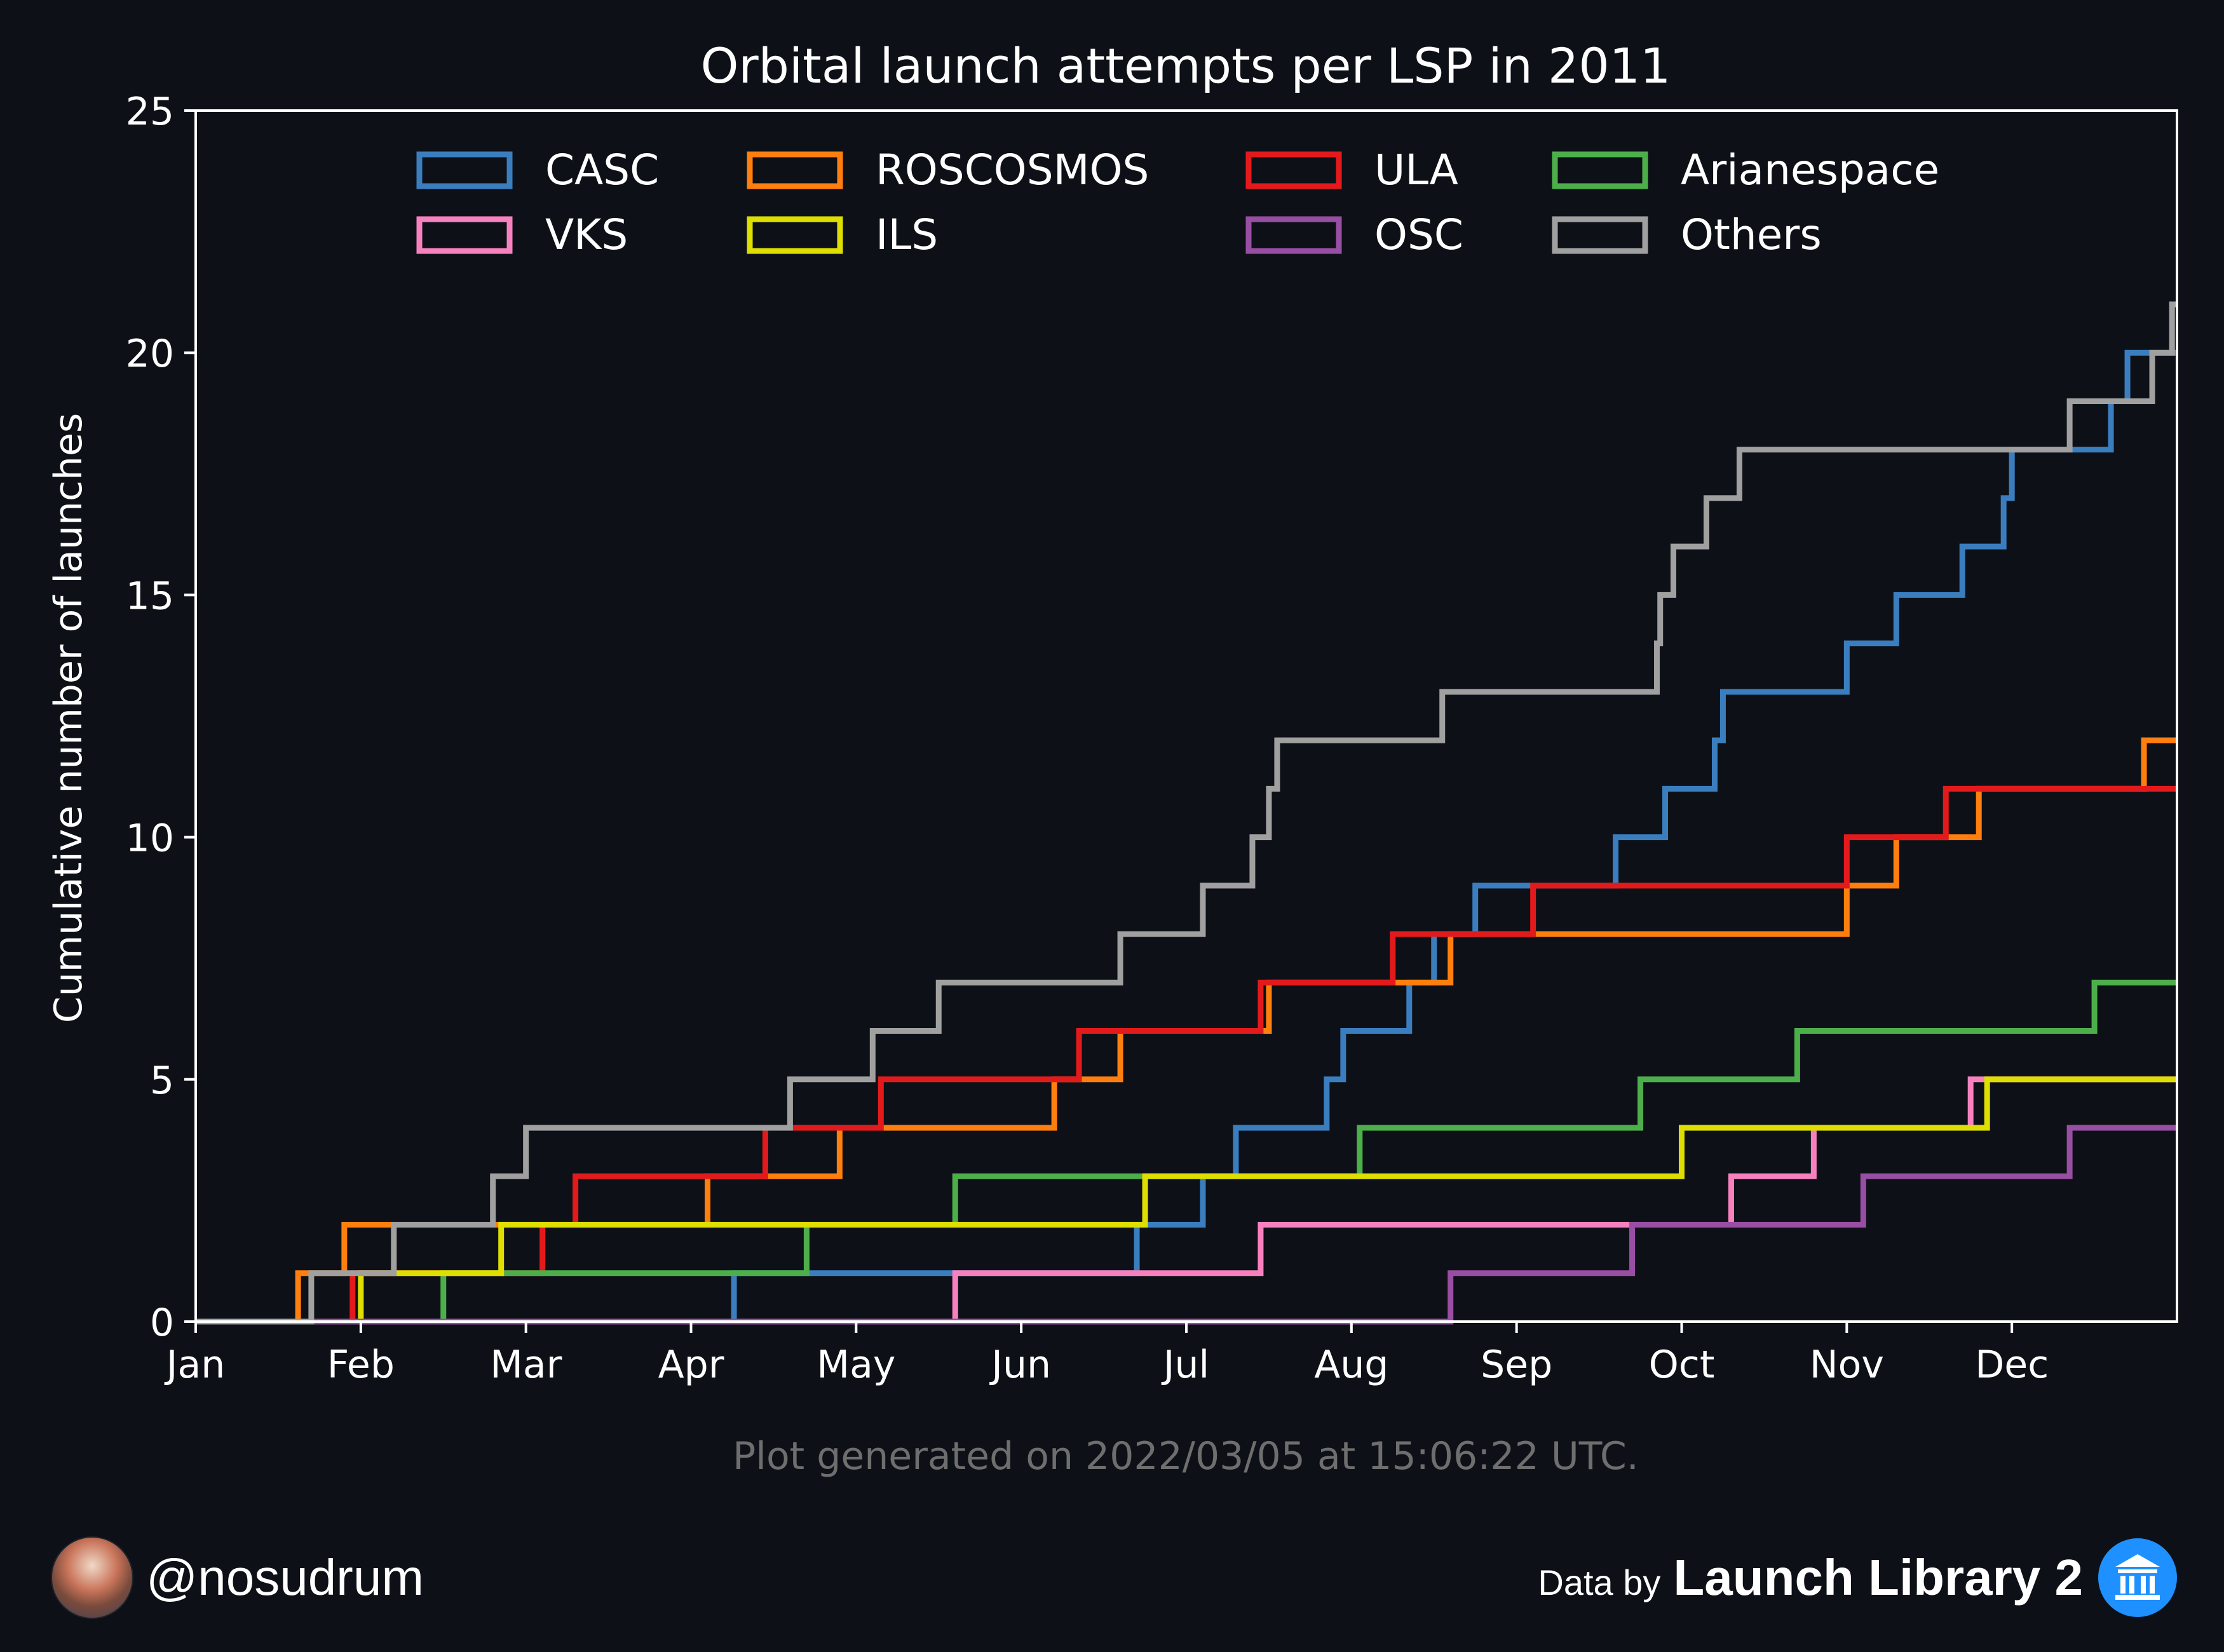 Image resolution: width=2224 pixels, height=1652 pixels. Describe the element at coordinates (795, 170) in the screenshot. I see `legend-swatch-roscosmos` at that location.